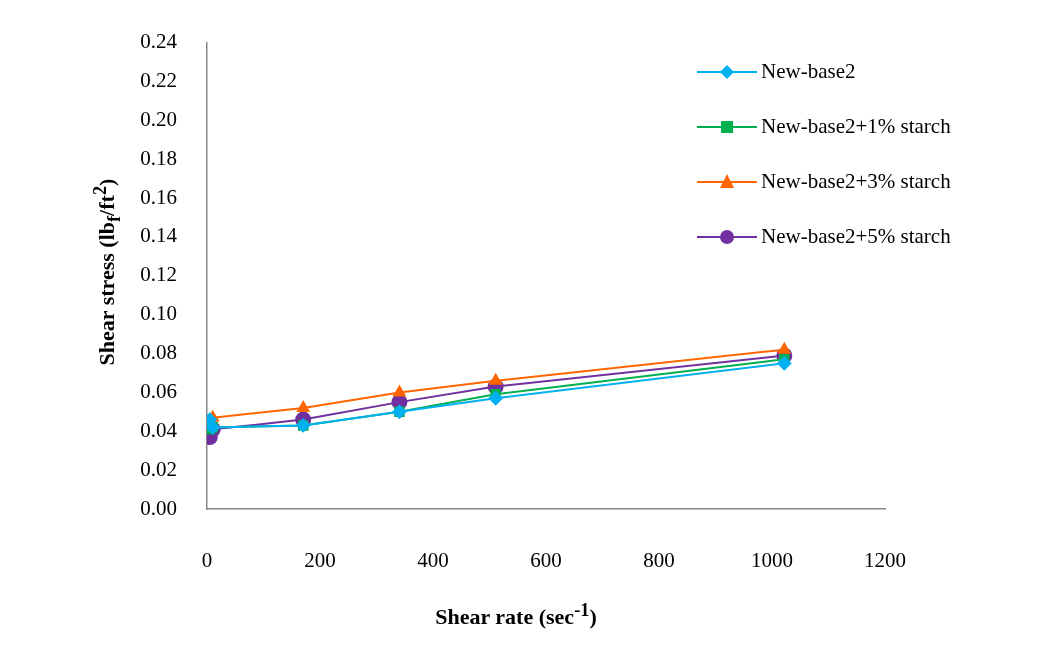 This screenshot has width=1049, height=646. Describe the element at coordinates (158, 79) in the screenshot. I see `y-tick-label: 0.22` at that location.